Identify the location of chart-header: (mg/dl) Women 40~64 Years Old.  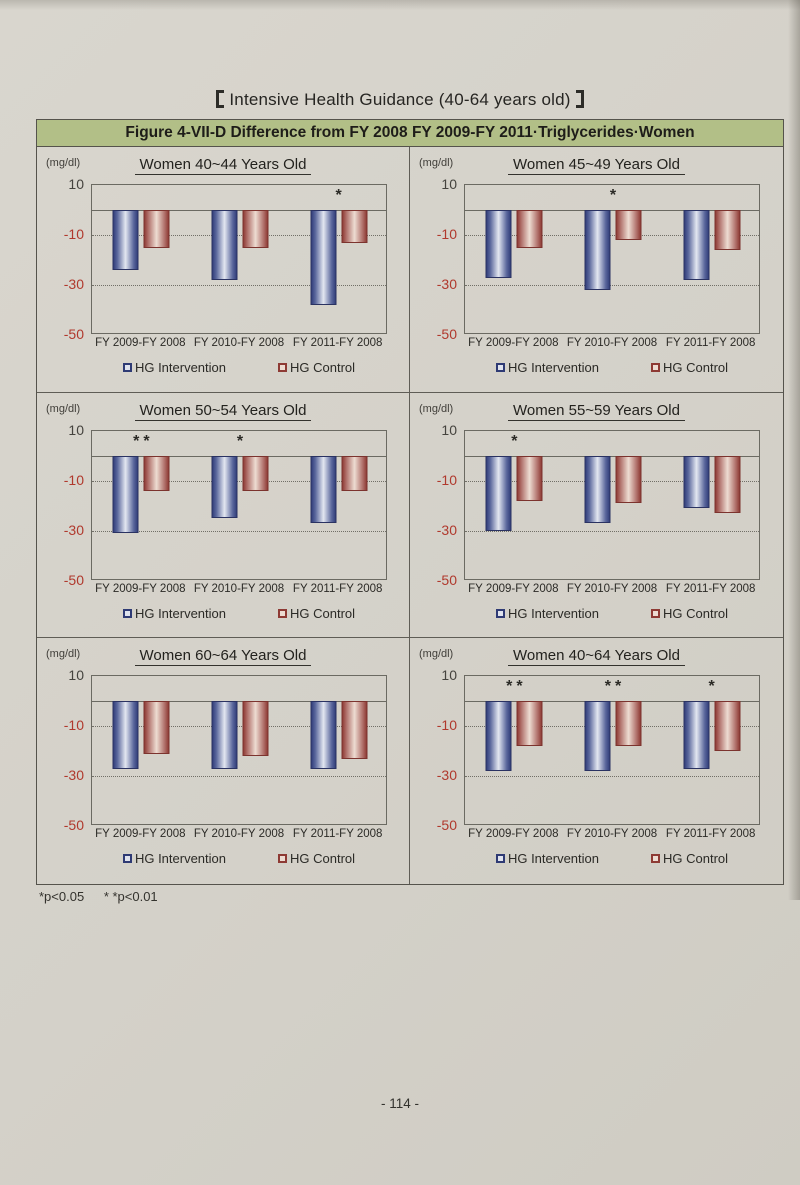
(596, 658).